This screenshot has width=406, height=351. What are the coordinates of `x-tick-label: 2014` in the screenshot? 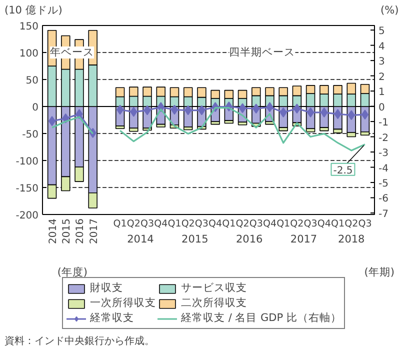 It's located at (54, 231).